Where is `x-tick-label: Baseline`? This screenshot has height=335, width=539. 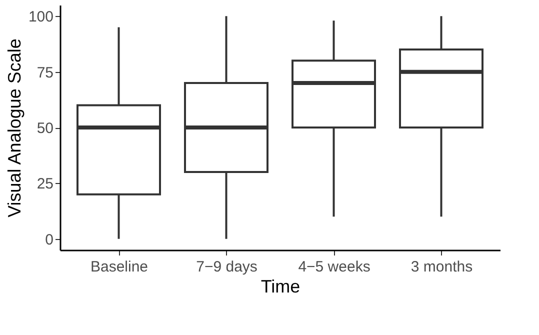 x-tick-label: Baseline is located at coordinates (119, 267).